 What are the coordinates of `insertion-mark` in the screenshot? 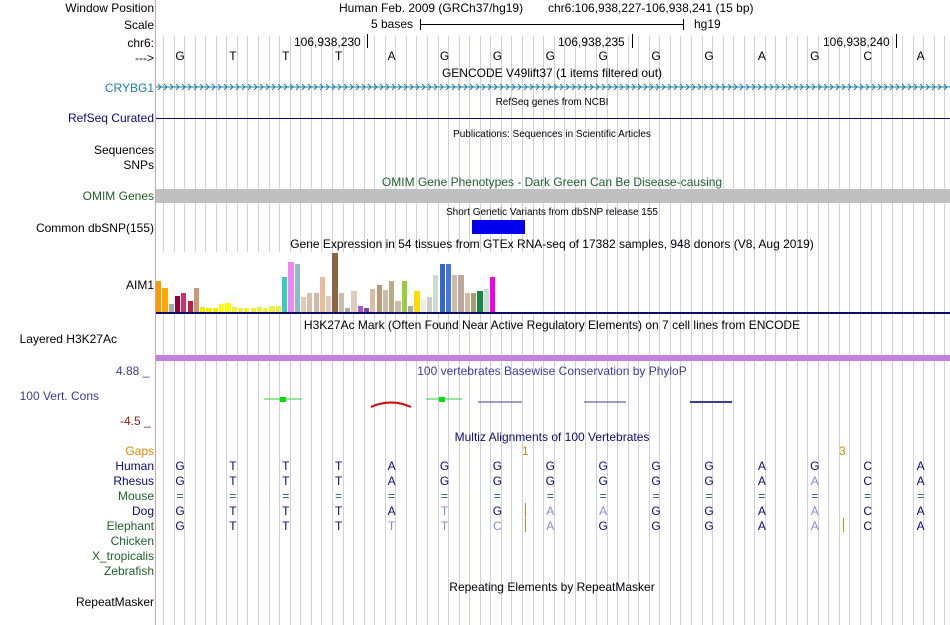 It's located at (525, 525).